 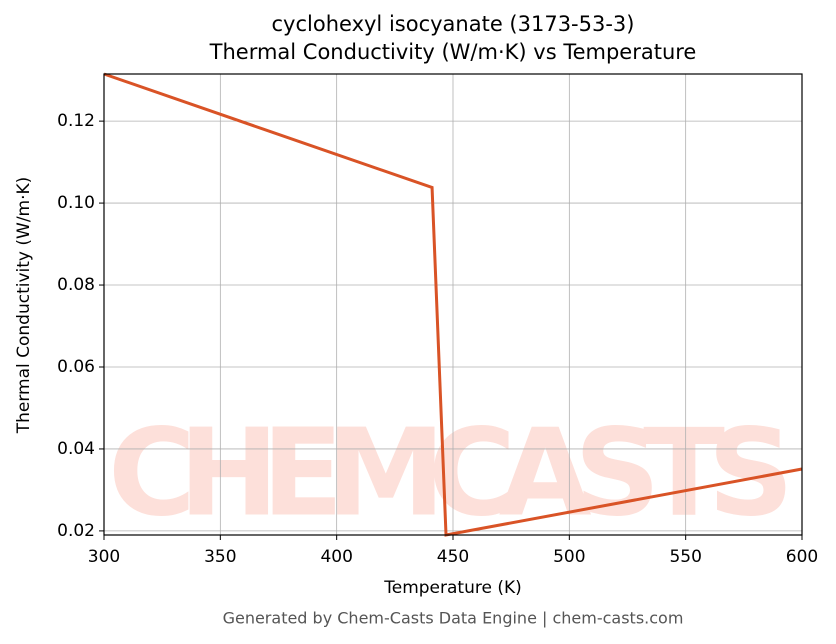 What do you see at coordinates (76, 531) in the screenshot?
I see `y-tick-label: 0.02` at bounding box center [76, 531].